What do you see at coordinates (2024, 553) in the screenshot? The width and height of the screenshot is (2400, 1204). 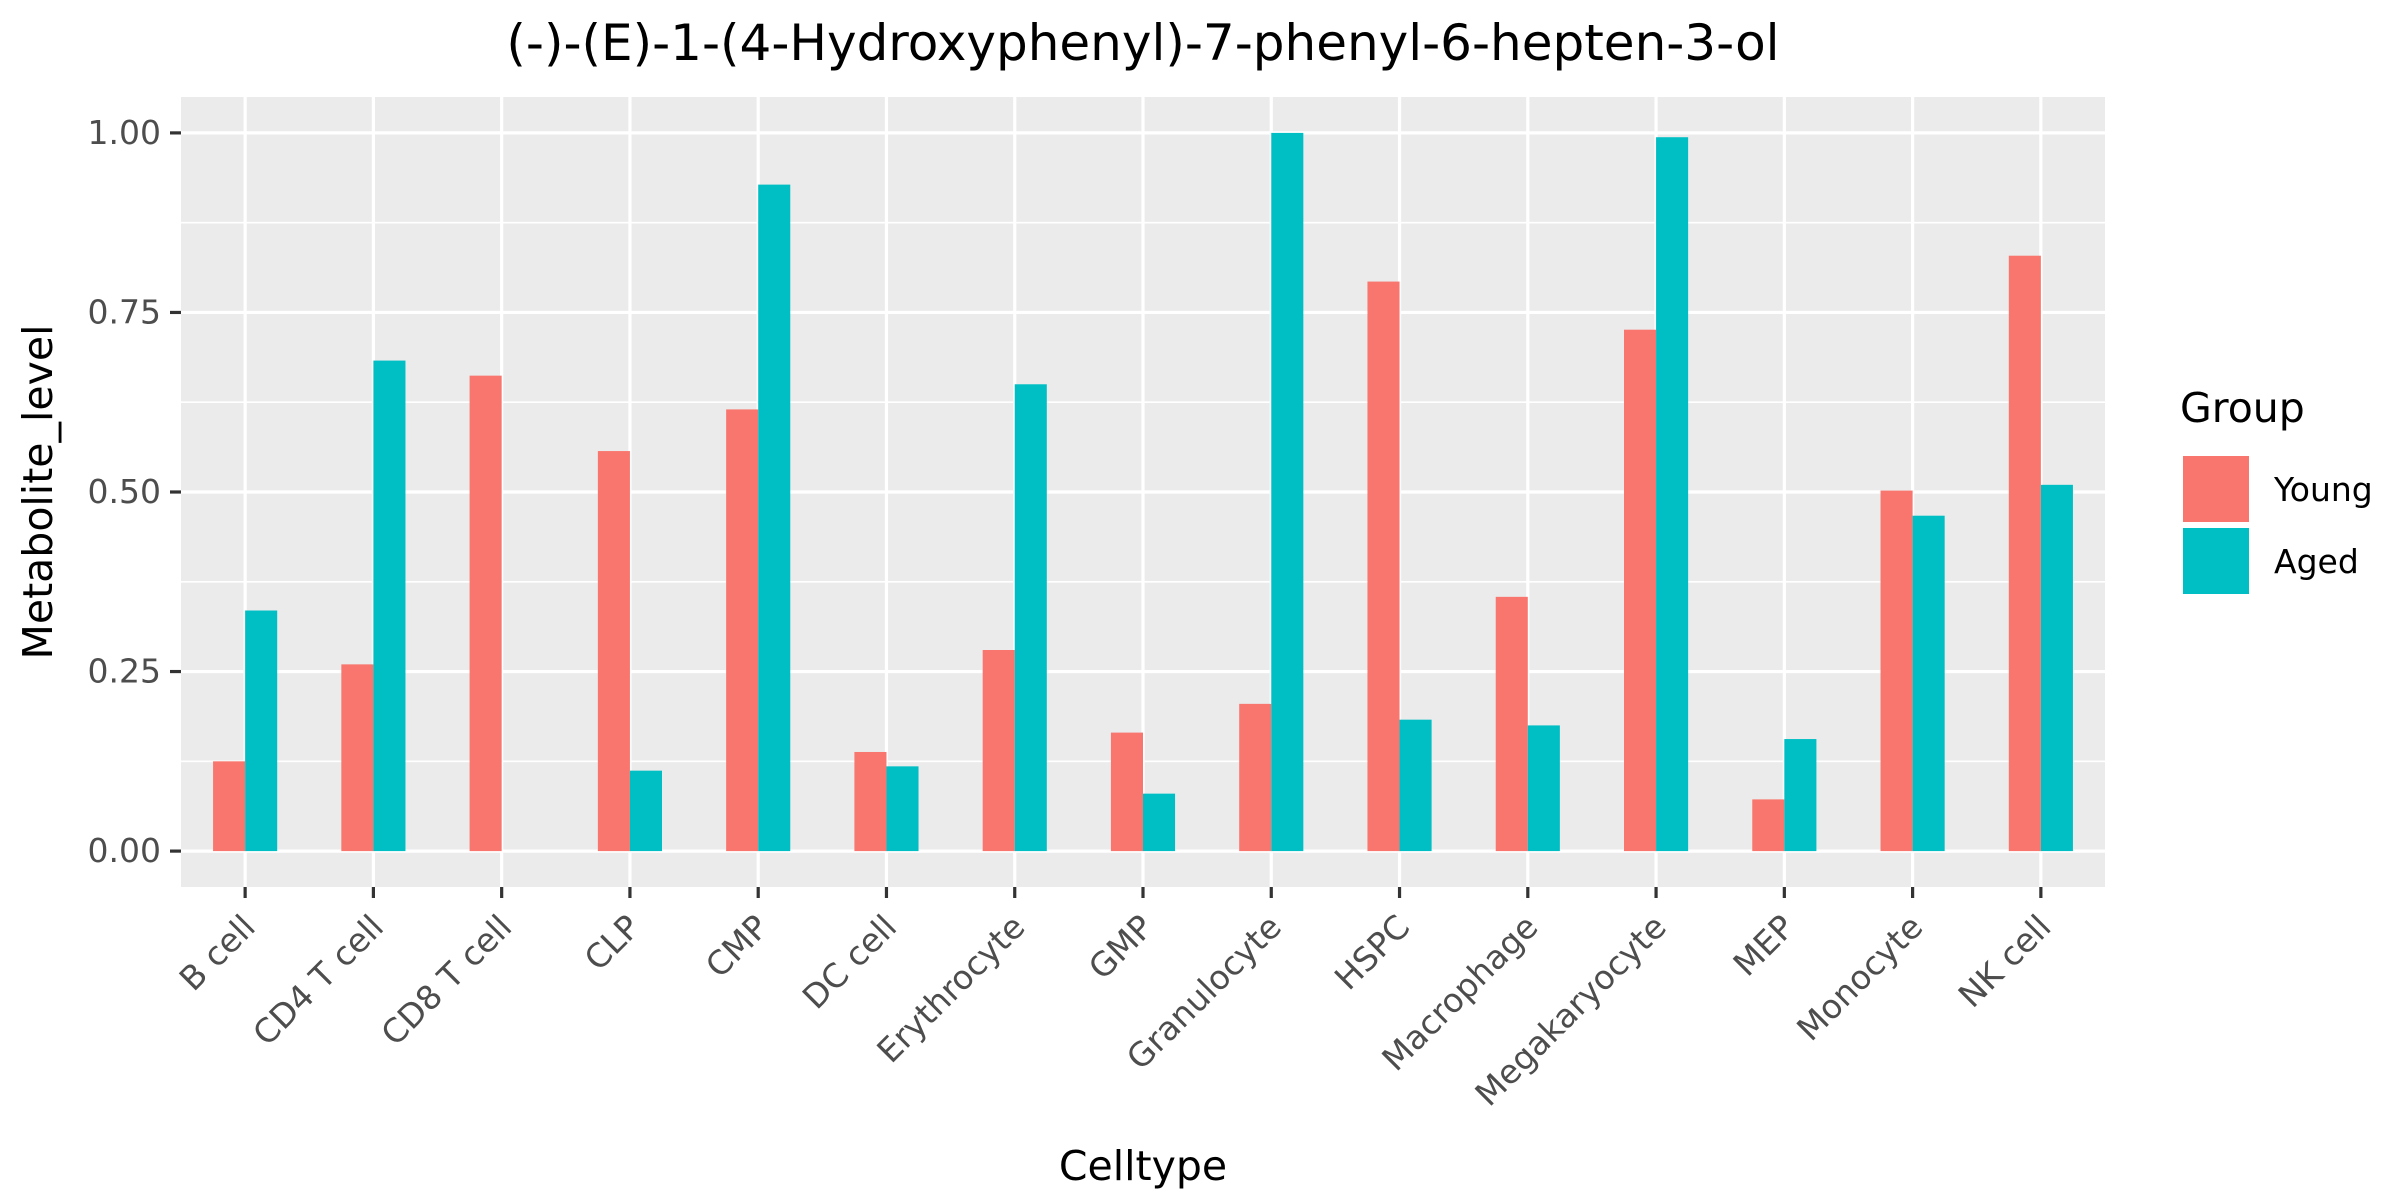 I see `bar-young-nk-cell` at bounding box center [2024, 553].